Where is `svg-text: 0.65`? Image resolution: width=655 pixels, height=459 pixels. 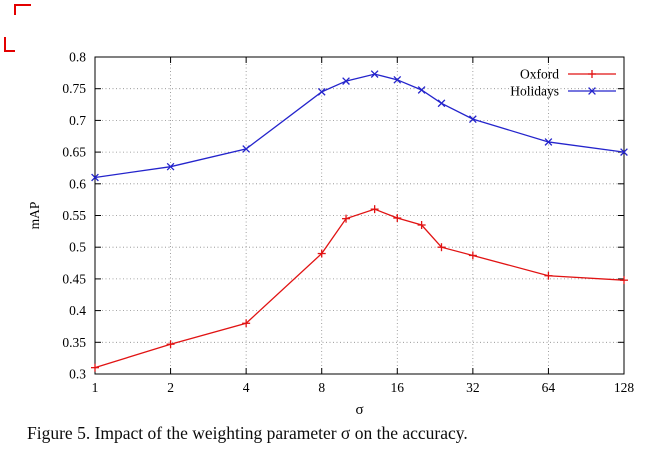 svg-text: 0.65 is located at coordinates (74, 152).